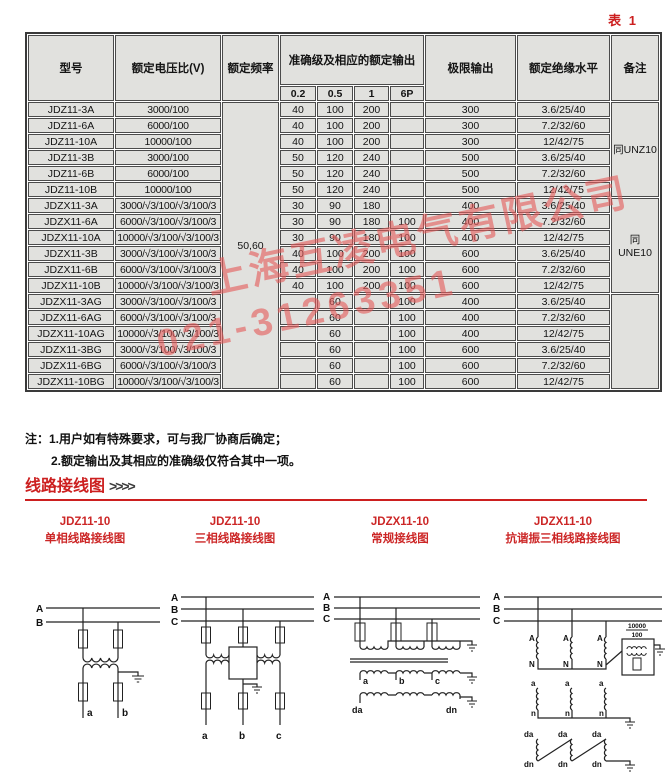 This screenshot has height=775, width=672. I want to click on diagram-3-name: 常规接线图, so click(400, 539).